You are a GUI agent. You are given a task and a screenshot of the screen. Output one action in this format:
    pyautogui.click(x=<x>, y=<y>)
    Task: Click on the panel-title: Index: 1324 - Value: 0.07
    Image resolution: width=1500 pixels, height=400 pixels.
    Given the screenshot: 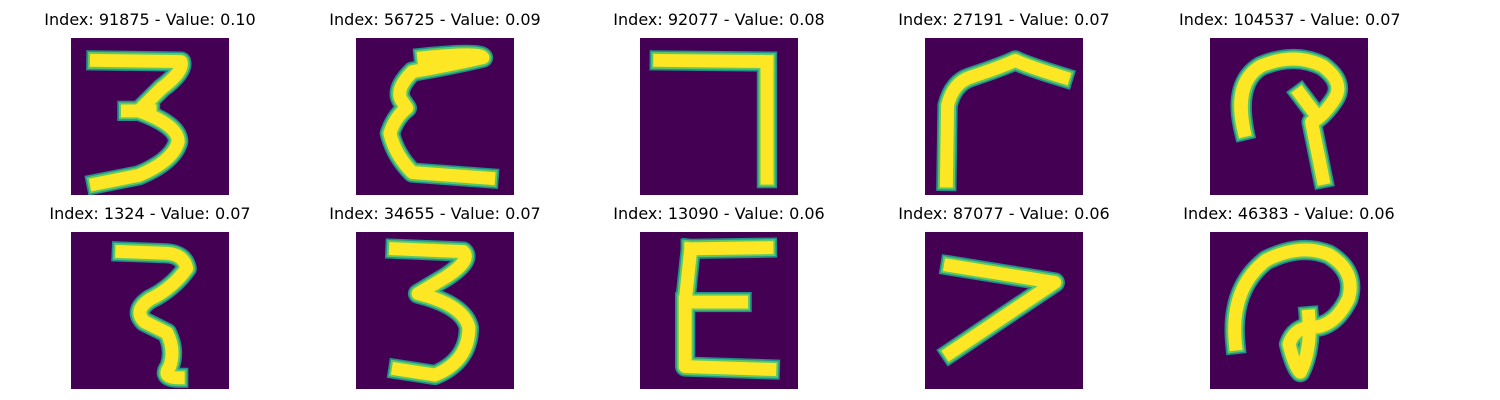 What is the action you would take?
    pyautogui.click(x=150, y=213)
    